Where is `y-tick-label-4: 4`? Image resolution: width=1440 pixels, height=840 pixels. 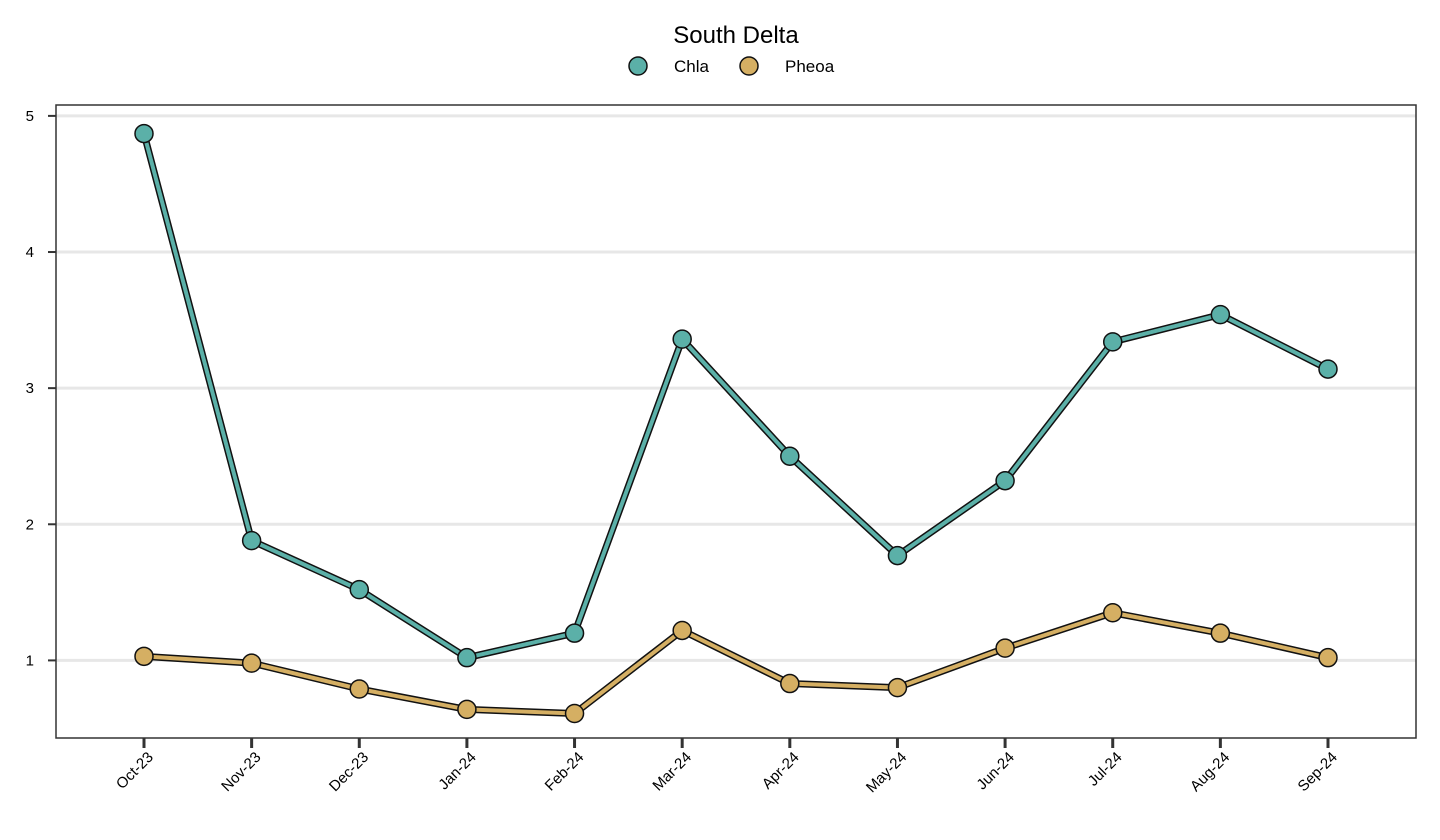 y-tick-label-4: 4 is located at coordinates (30, 252).